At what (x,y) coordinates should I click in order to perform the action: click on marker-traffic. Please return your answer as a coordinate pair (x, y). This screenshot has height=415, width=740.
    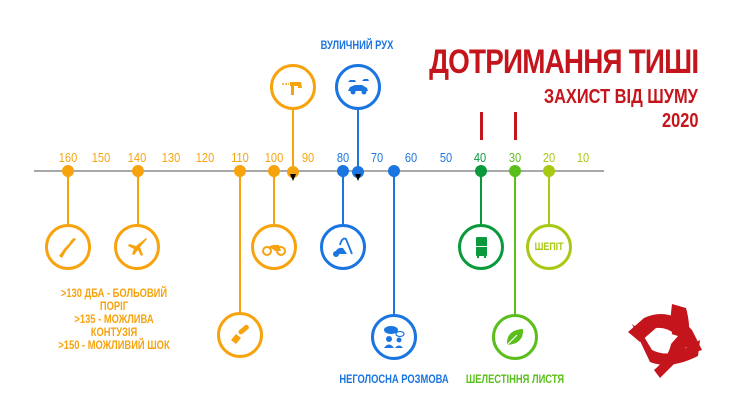
    Looking at the image, I should click on (358, 87).